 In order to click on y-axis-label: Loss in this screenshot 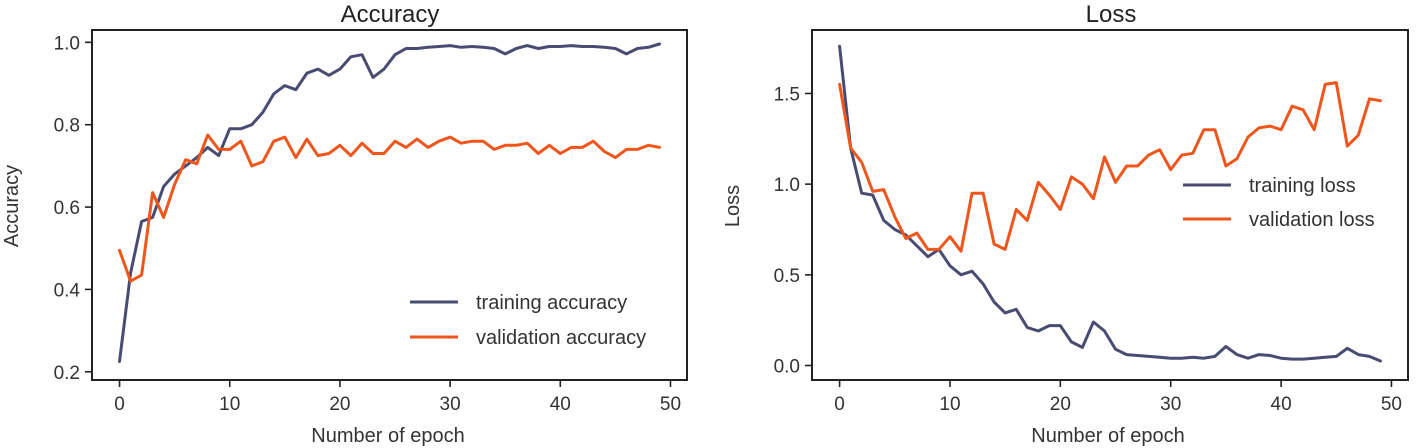, I will do `click(733, 206)`.